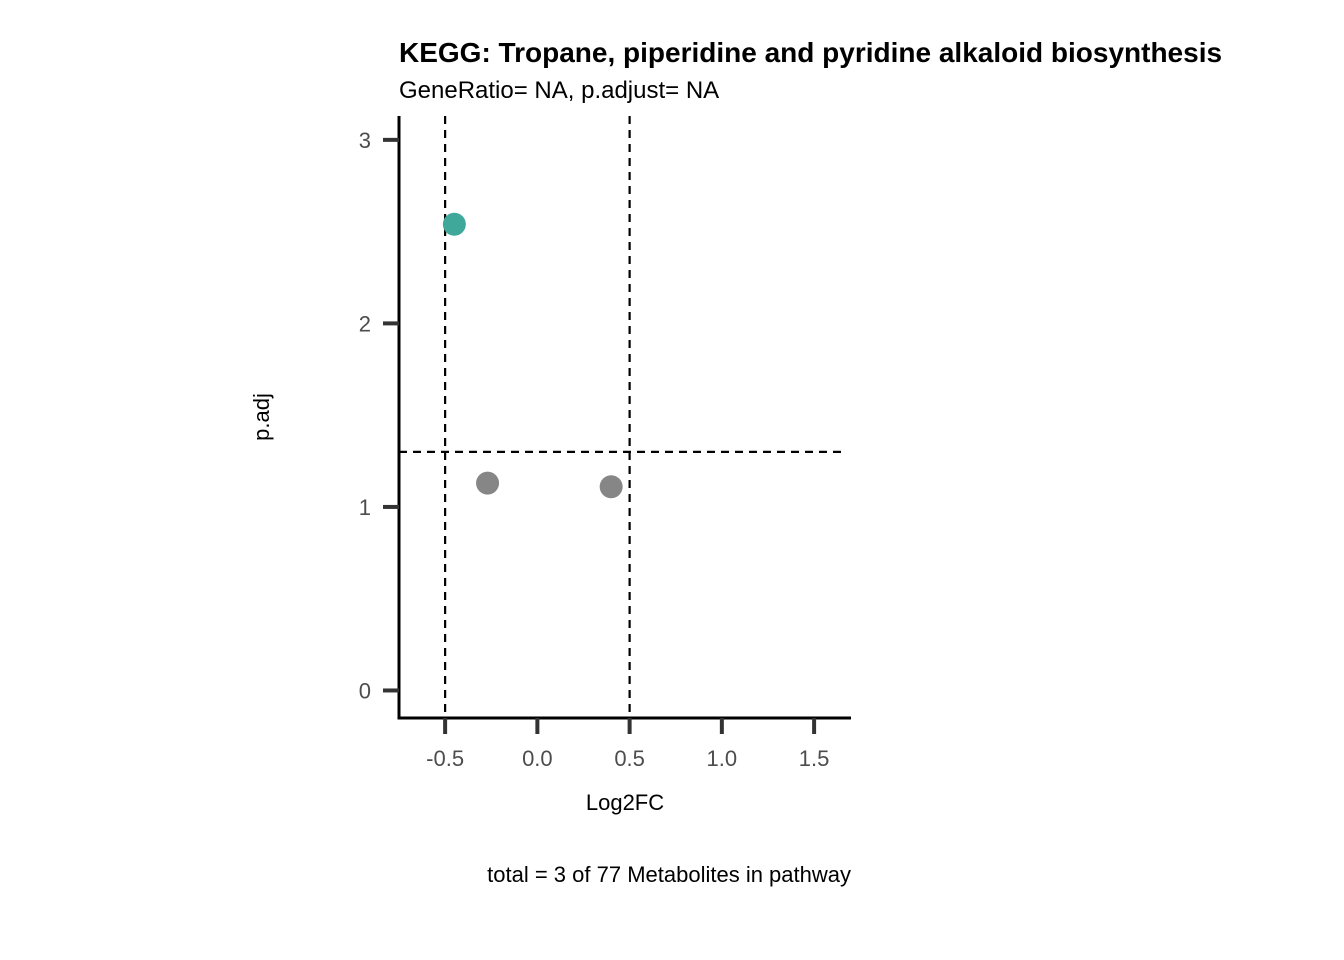 This screenshot has width=1344, height=960. What do you see at coordinates (445, 758) in the screenshot?
I see `x-tick-label: -0.5` at bounding box center [445, 758].